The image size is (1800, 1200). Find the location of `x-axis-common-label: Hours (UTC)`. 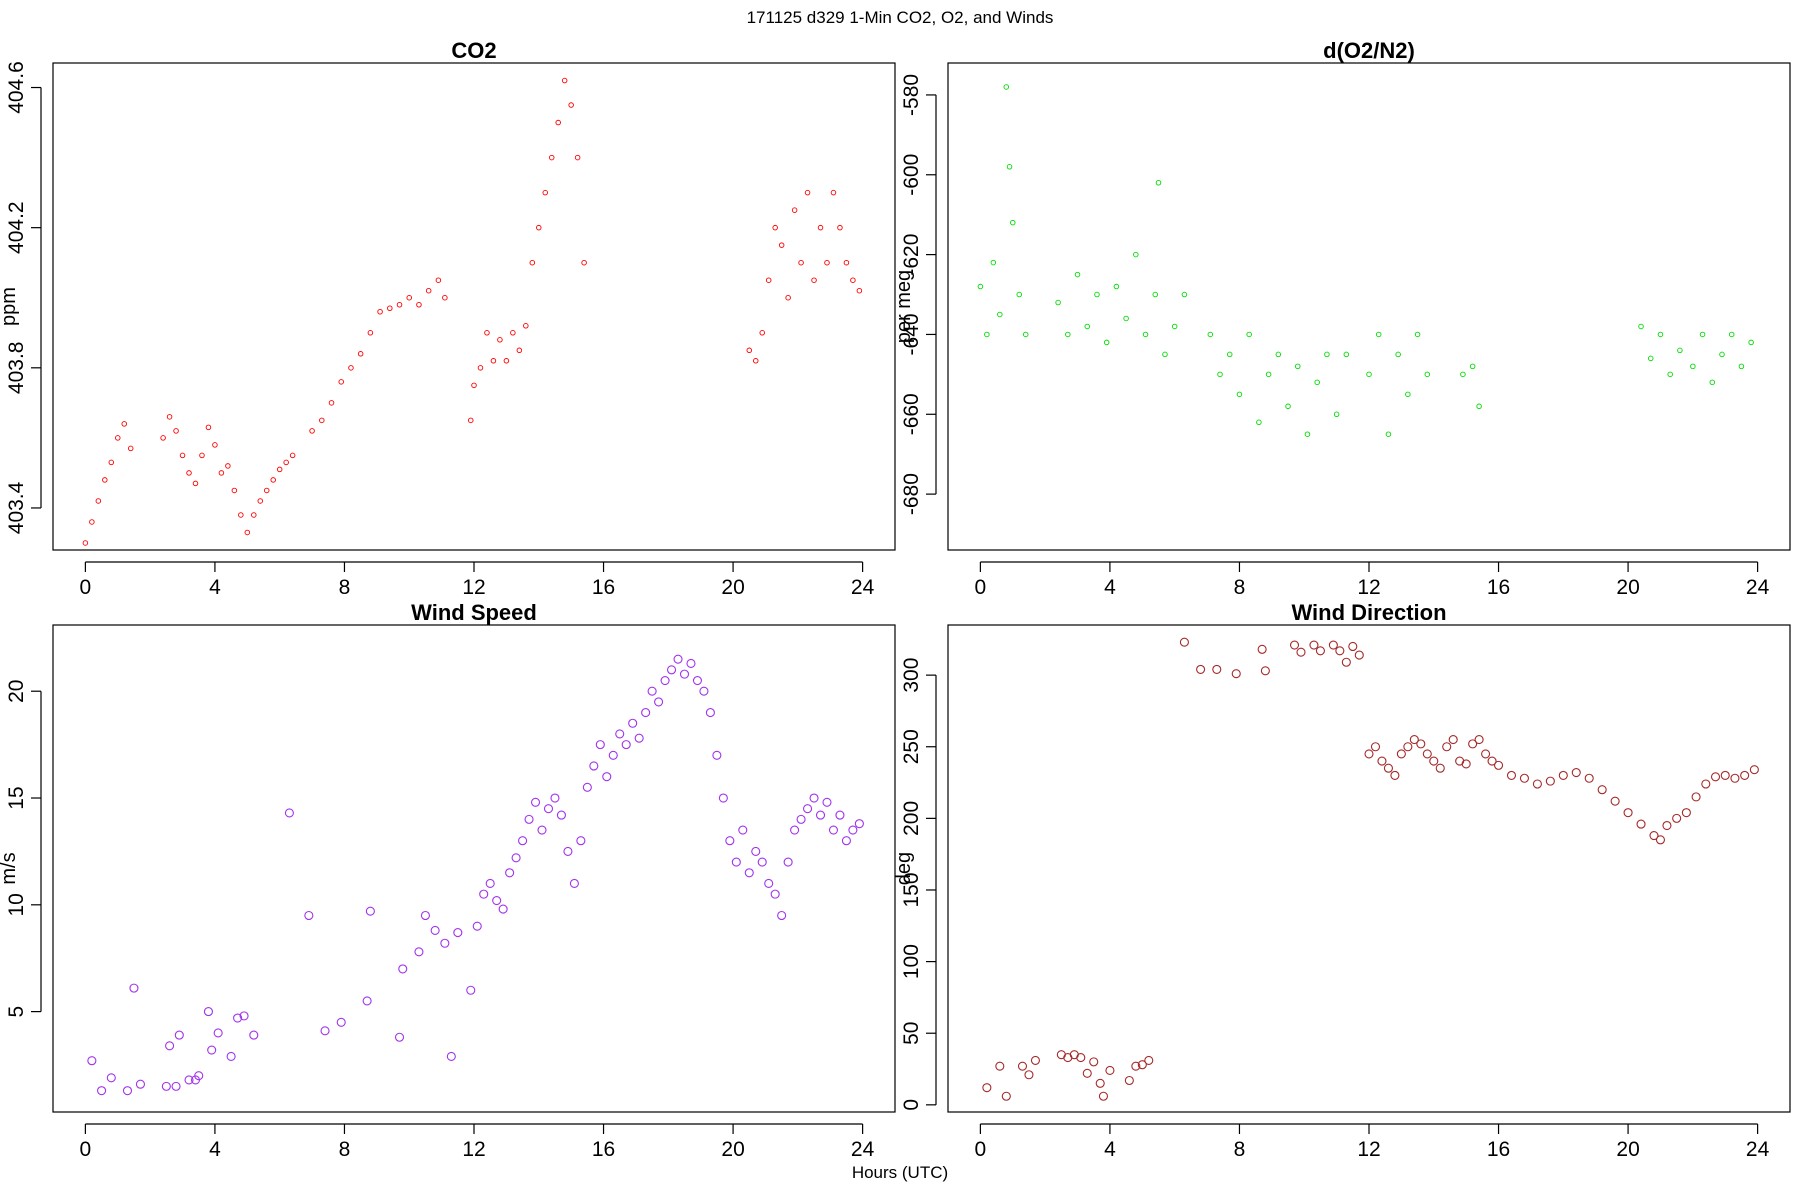

x-axis-common-label: Hours (UTC) is located at coordinates (900, 1172).